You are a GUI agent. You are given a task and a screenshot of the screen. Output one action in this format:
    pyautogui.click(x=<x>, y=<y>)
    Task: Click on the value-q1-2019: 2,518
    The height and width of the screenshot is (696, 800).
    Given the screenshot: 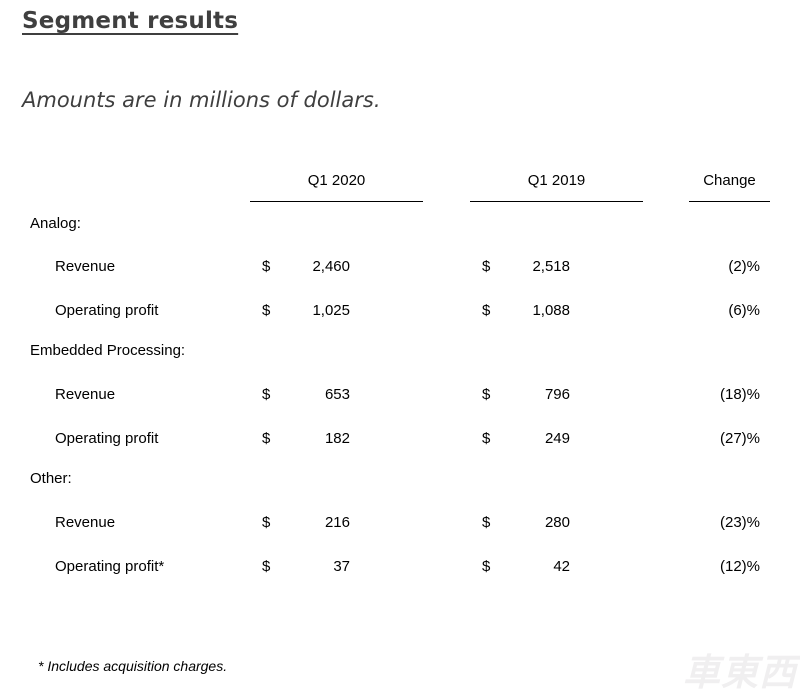 What is the action you would take?
    pyautogui.click(x=551, y=266)
    